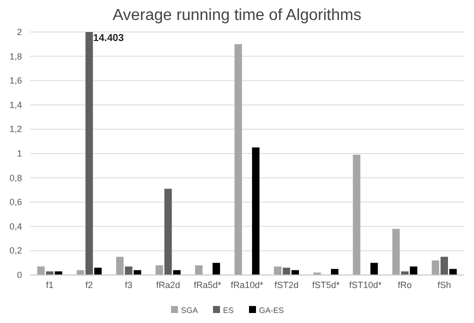  Describe the element at coordinates (15, 177) in the screenshot. I see `y-tick-label: 0,8` at that location.